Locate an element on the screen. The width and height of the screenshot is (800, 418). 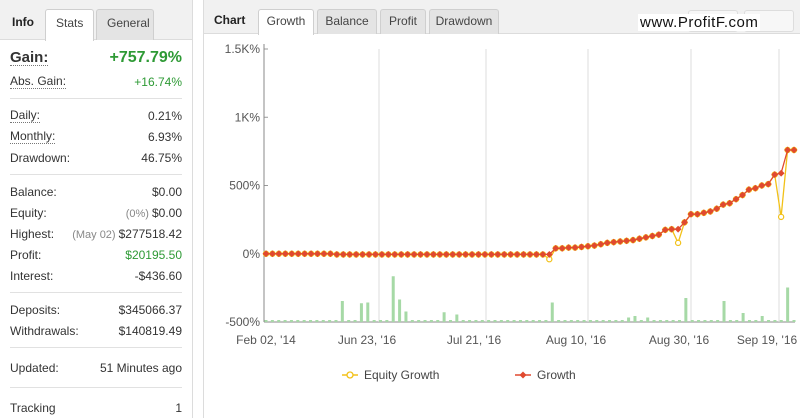
tab-general: General is located at coordinates (125, 24).